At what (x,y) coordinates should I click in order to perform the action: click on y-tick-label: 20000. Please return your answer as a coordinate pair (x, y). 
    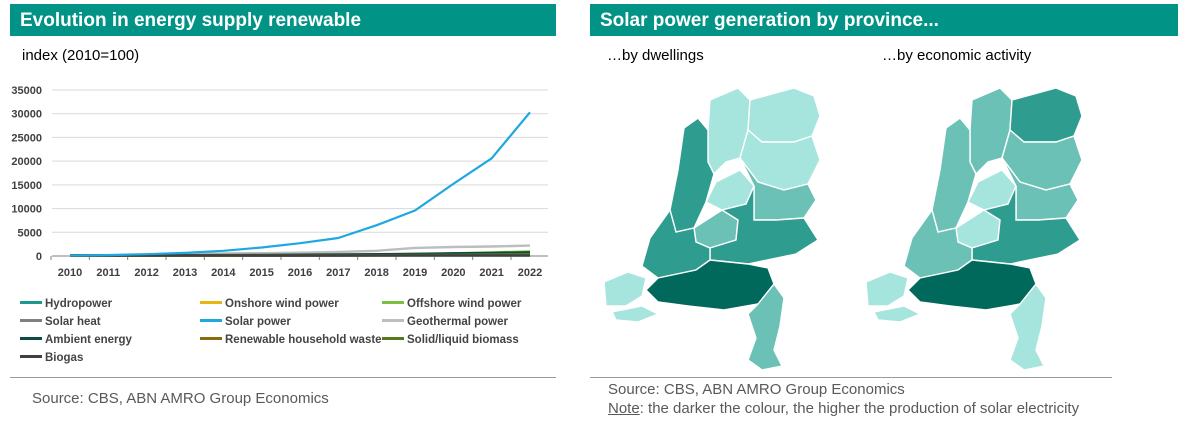
    Looking at the image, I should click on (26, 162).